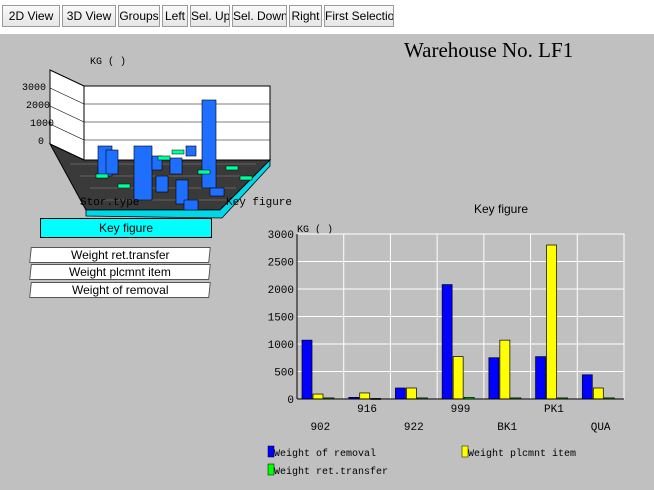 The width and height of the screenshot is (654, 490). Describe the element at coordinates (126, 228) in the screenshot. I see `key-figure-header: Key figure` at that location.